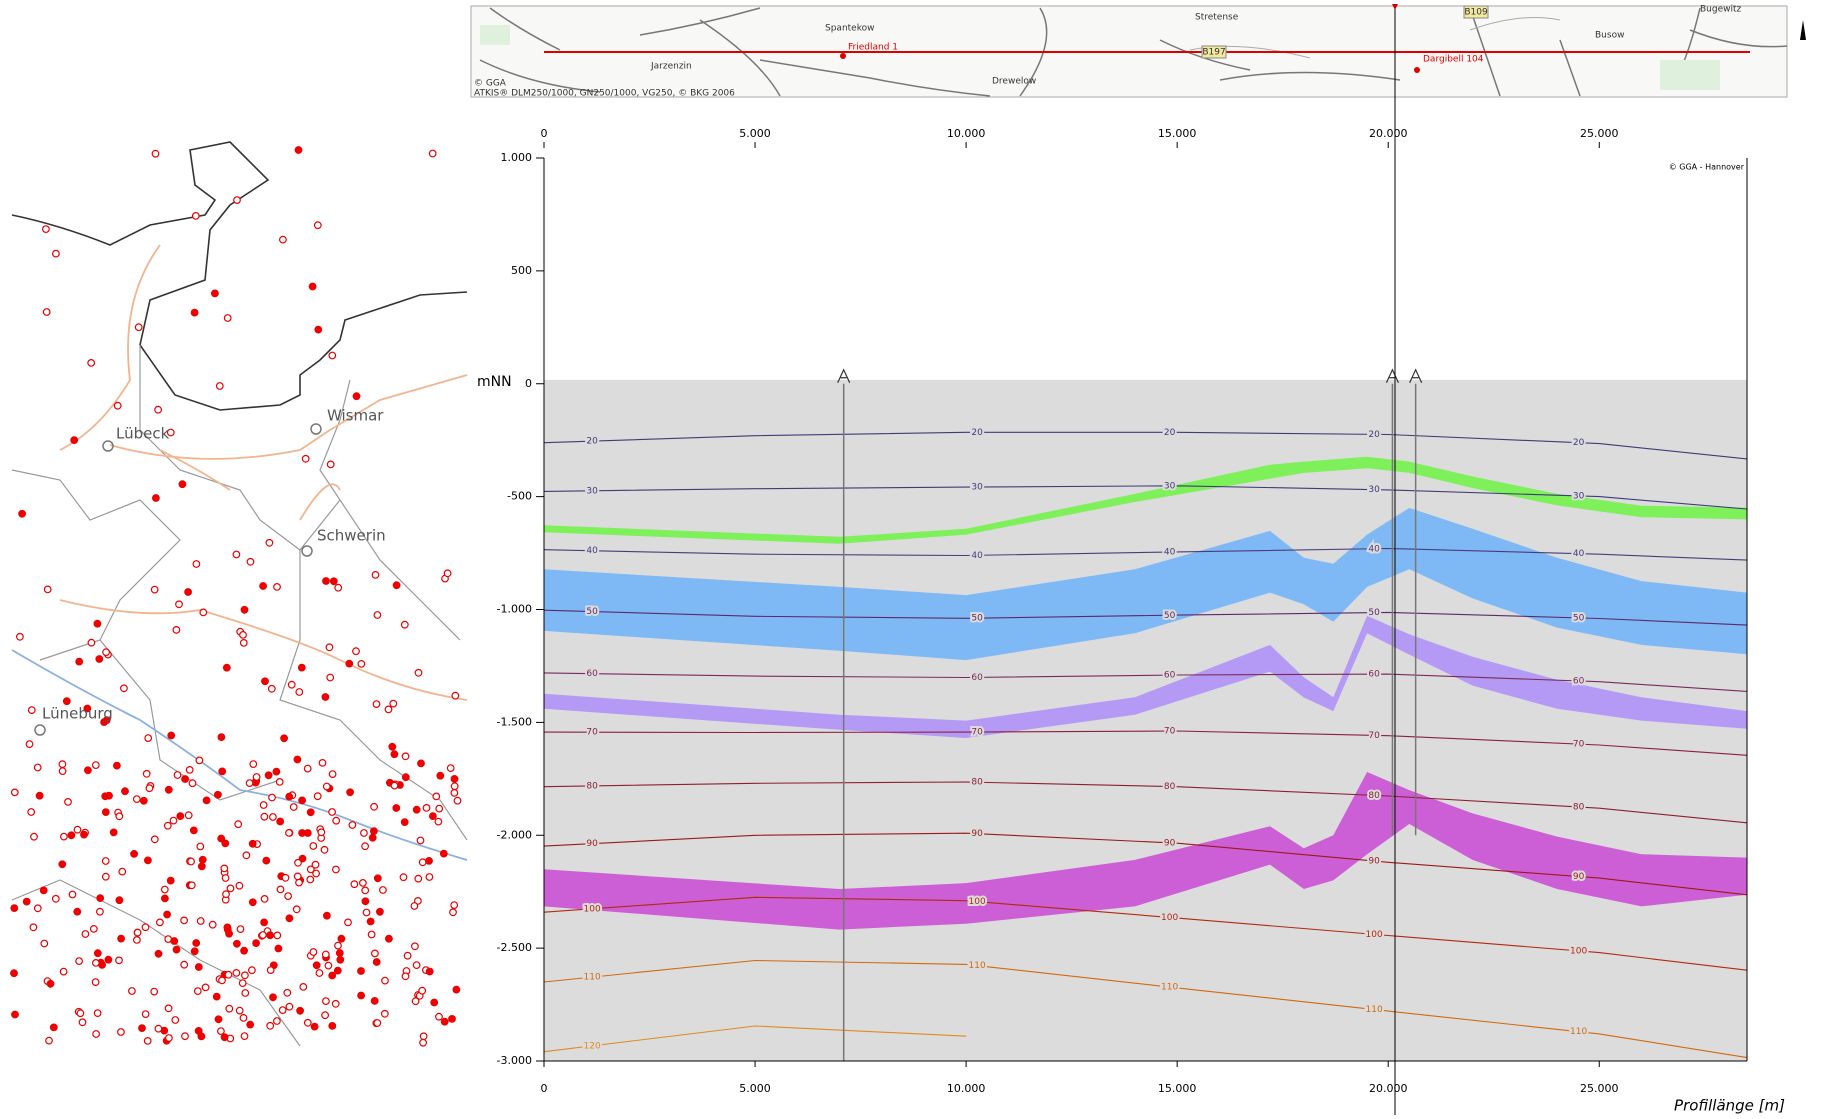 The height and width of the screenshot is (1119, 1823). What do you see at coordinates (1453, 60) in the screenshot?
I see `well-label: Dargibell 104` at bounding box center [1453, 60].